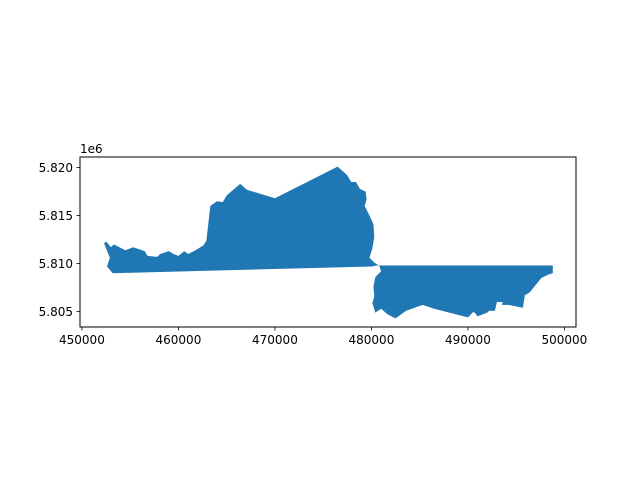  What do you see at coordinates (372, 340) in the screenshot?
I see `x-tick-label: 480000` at bounding box center [372, 340].